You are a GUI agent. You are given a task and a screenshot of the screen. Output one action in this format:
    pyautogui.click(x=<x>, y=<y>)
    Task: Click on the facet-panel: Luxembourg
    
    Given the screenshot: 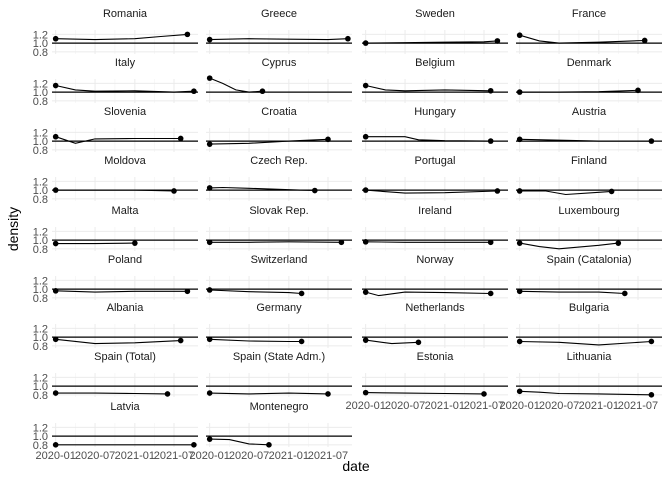 What is the action you would take?
    pyautogui.click(x=589, y=228)
    